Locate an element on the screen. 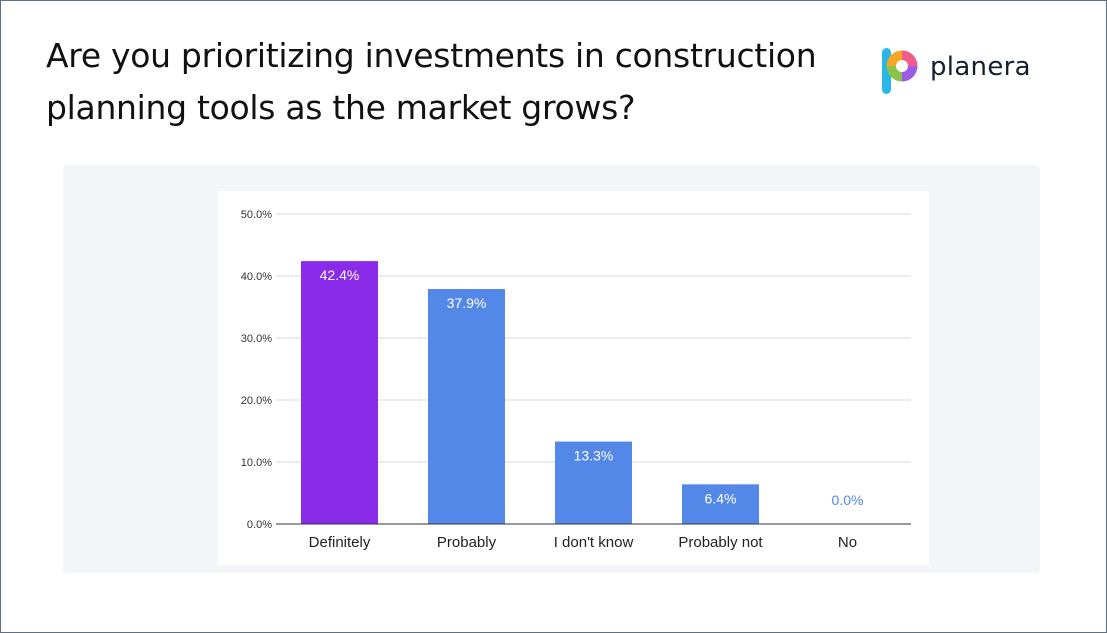 The image size is (1107, 633). planera-logo-icon is located at coordinates (900, 71).